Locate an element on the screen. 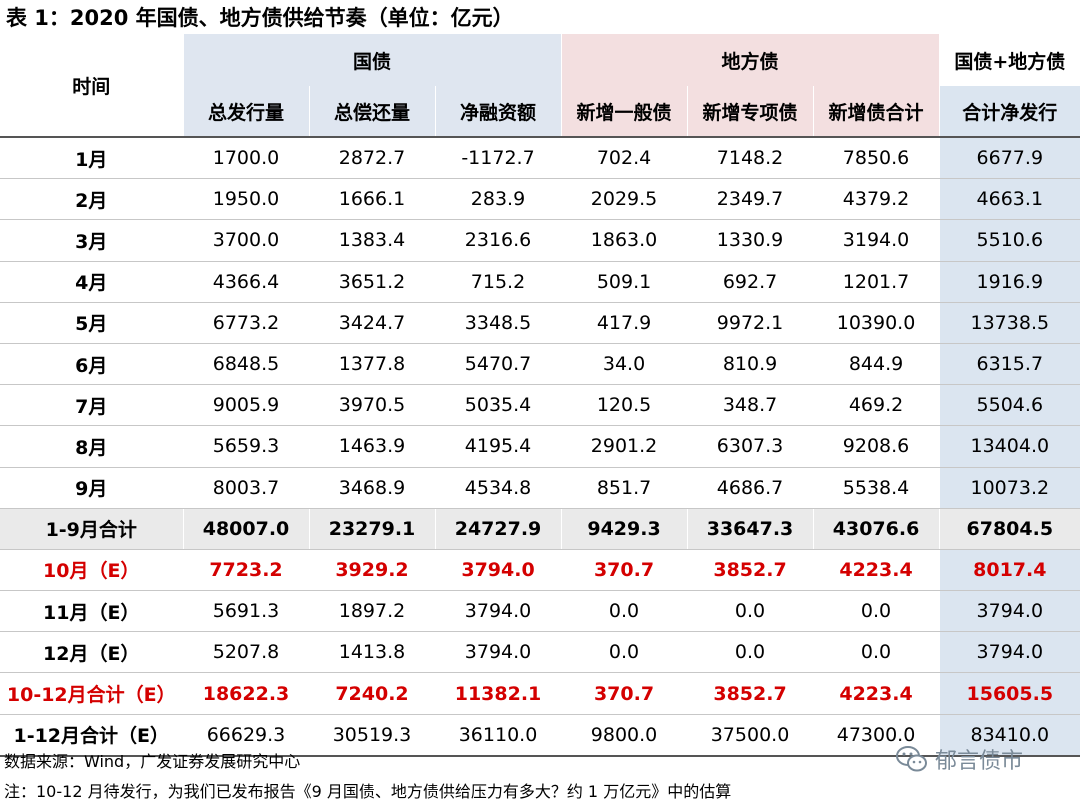  table-cell: 509.1 is located at coordinates (624, 282).